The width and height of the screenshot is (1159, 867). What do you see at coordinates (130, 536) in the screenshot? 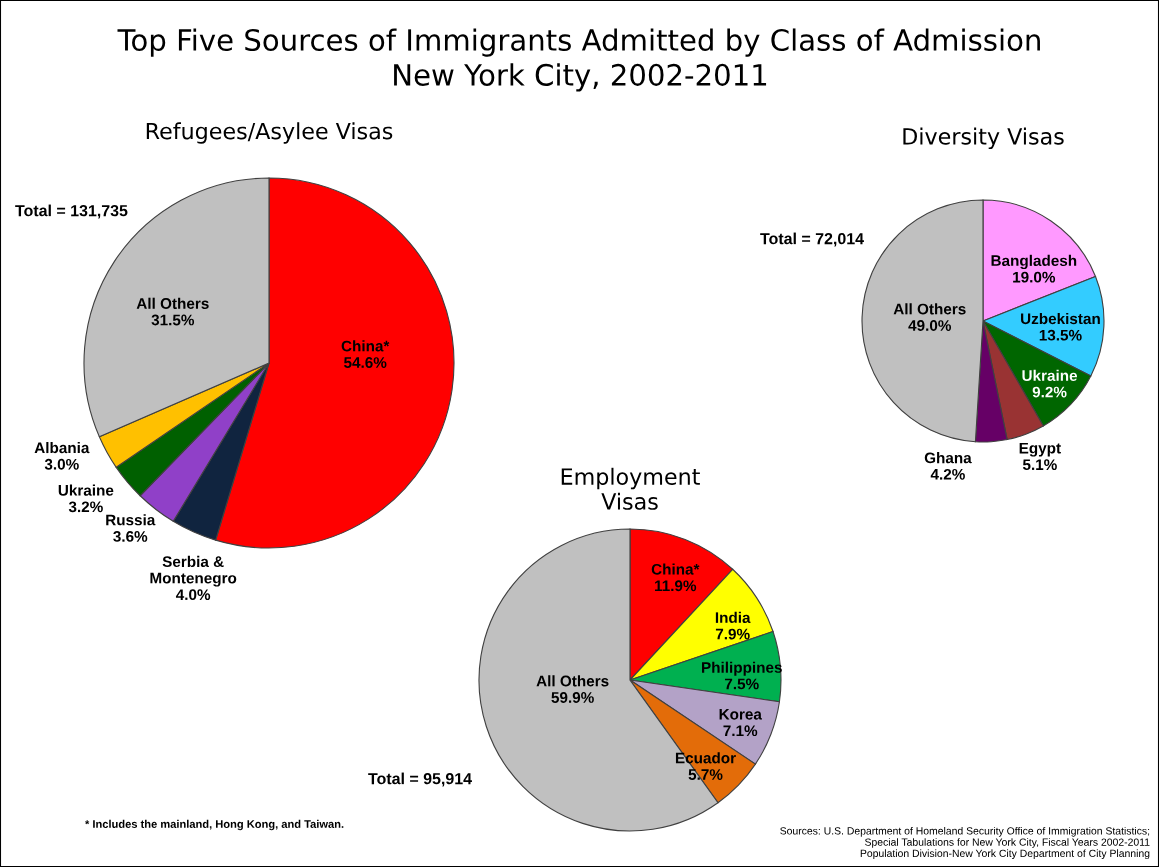
I see `data-label: 3.6%` at bounding box center [130, 536].